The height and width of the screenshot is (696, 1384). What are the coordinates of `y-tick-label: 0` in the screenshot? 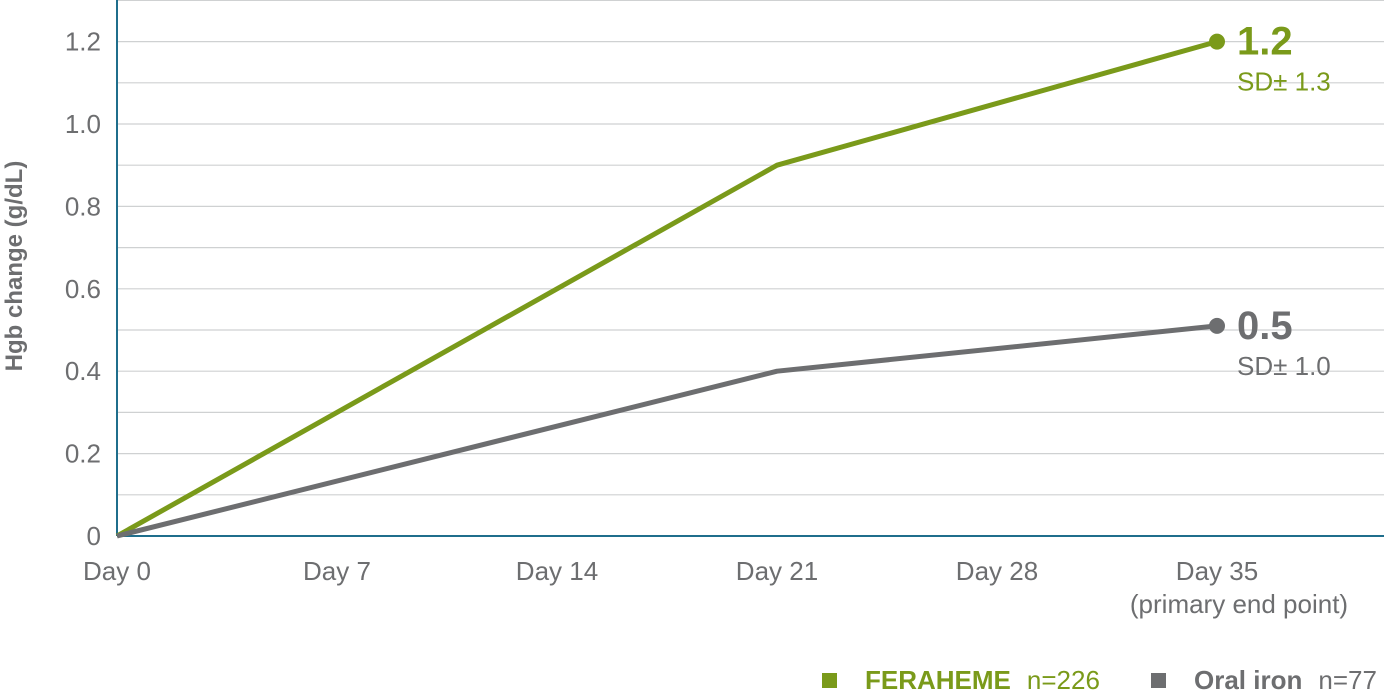 It's located at (94, 536).